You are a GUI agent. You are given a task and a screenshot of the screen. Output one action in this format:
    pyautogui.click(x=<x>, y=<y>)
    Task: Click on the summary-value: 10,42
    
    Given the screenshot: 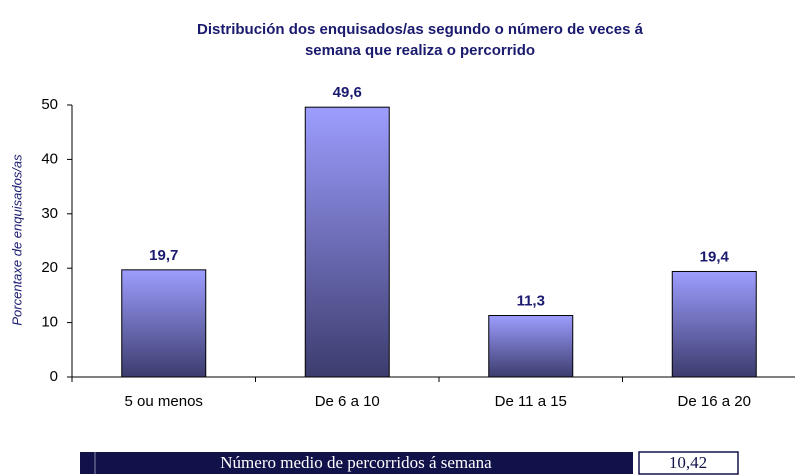 What is the action you would take?
    pyautogui.click(x=688, y=462)
    